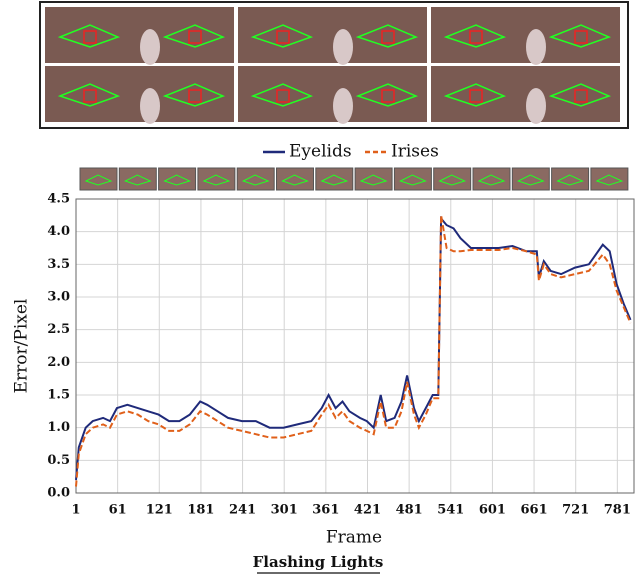  Describe the element at coordinates (58, 297) in the screenshot. I see `y-tick-label: 3.0` at that location.